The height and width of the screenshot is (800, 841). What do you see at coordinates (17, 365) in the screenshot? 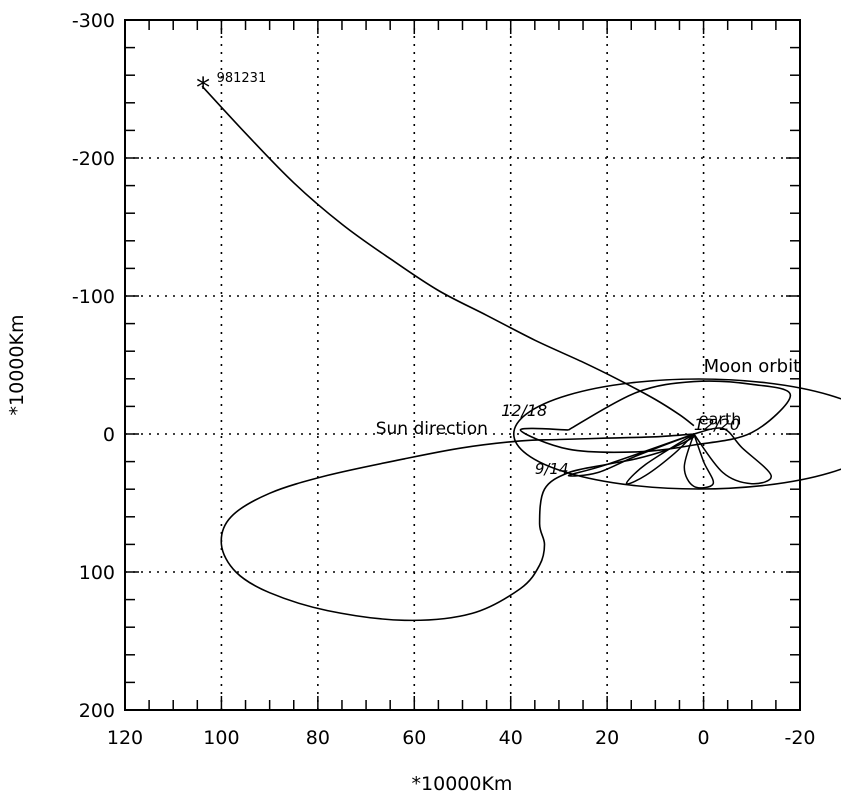
I see `y-axis-label: *10000Km` at bounding box center [17, 365].